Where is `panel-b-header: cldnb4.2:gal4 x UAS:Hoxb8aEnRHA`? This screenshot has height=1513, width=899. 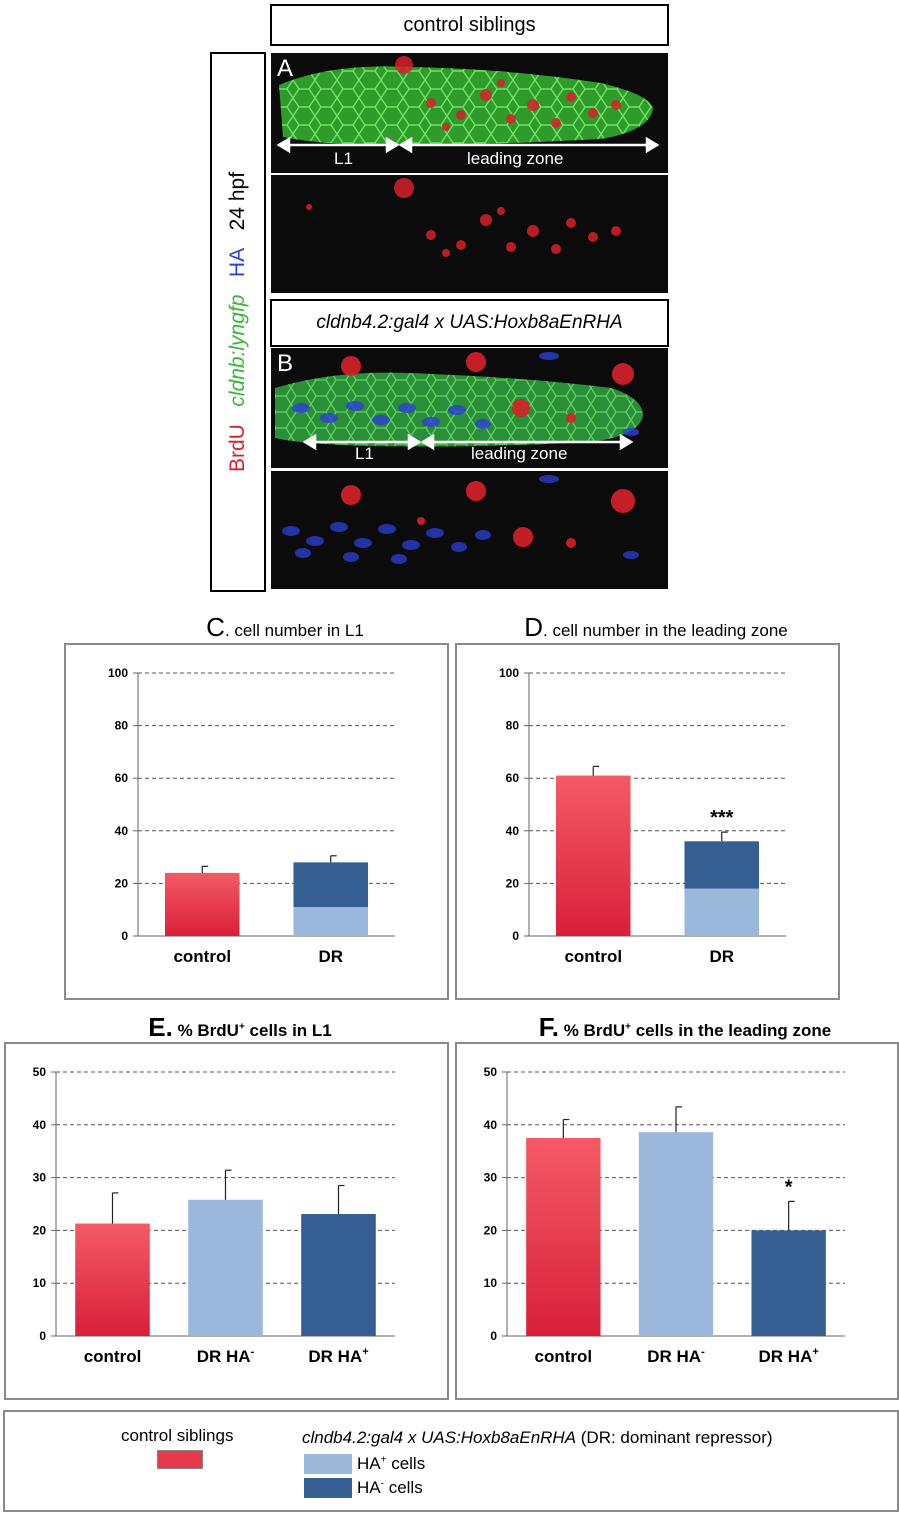 panel-b-header: cldnb4.2:gal4 x UAS:Hoxb8aEnRHA is located at coordinates (469, 323).